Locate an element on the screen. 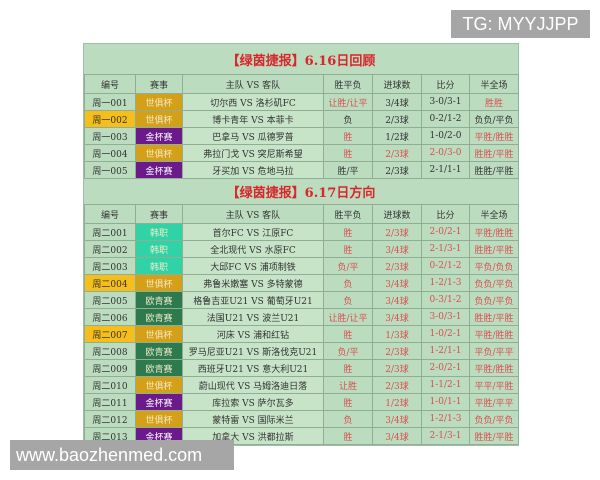 Image resolution: width=600 pixels, height=480 pixels. column-header: 胜平负 is located at coordinates (348, 84).